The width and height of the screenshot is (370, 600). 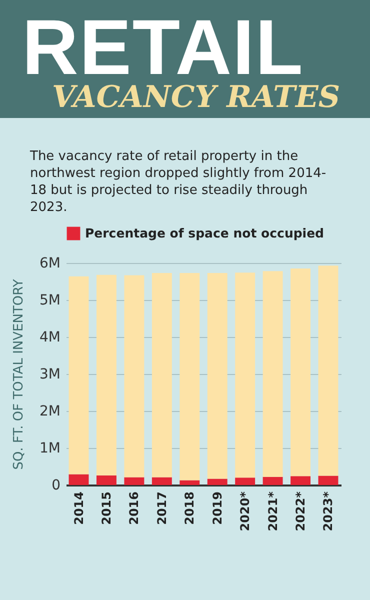 What do you see at coordinates (50, 264) in the screenshot?
I see `y-tick-label: 6M` at bounding box center [50, 264].